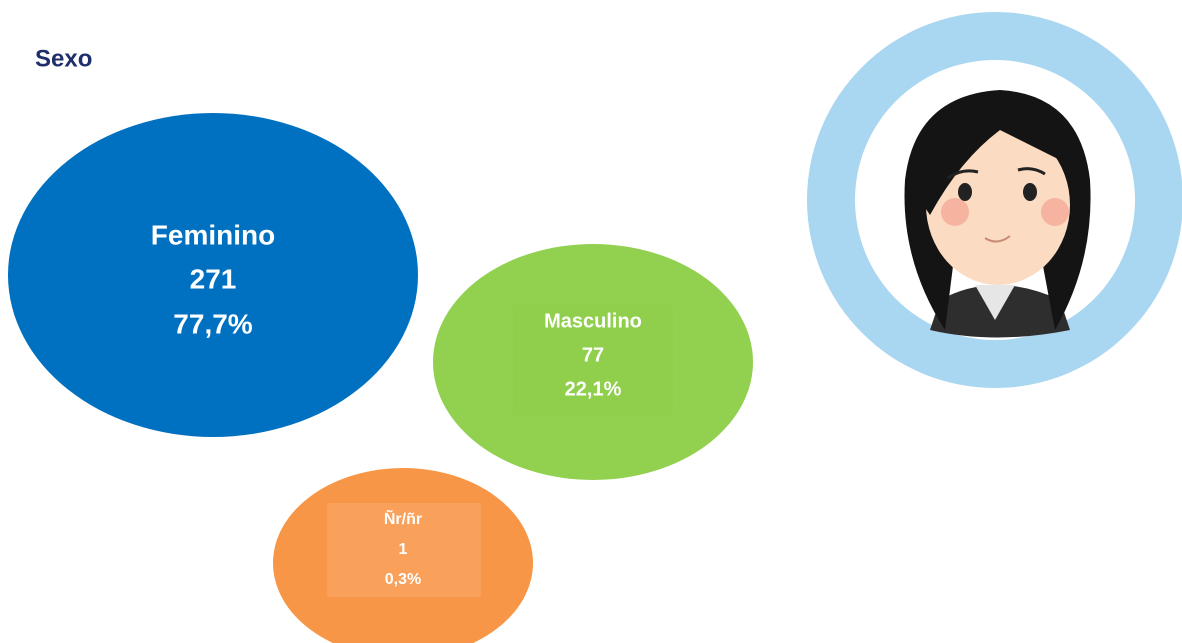  I want to click on count: 1, so click(403, 549).